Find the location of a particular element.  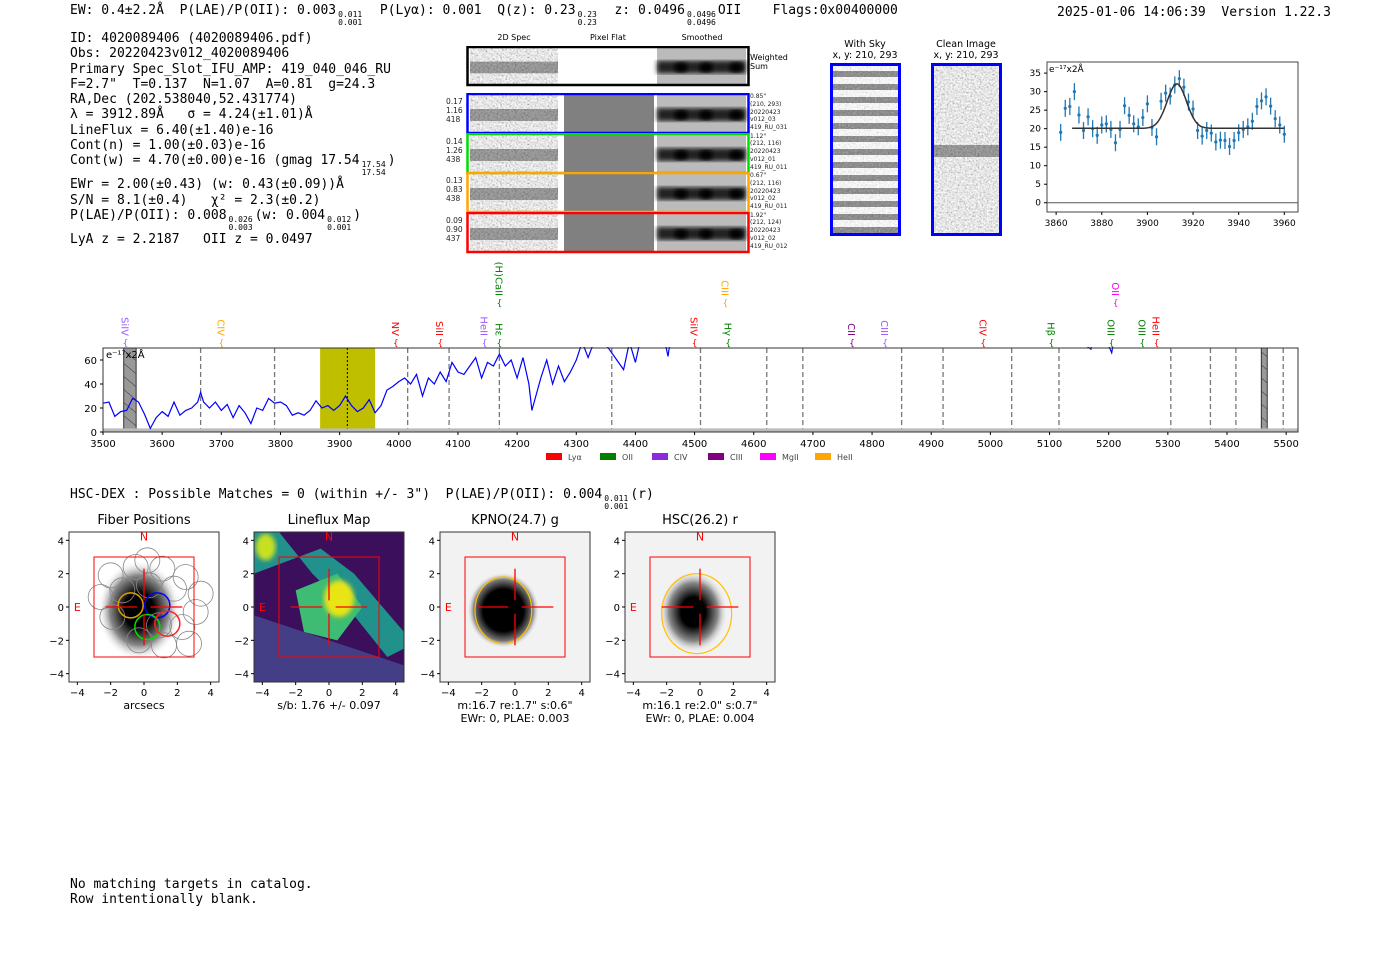

x-tick-label: 3940 is located at coordinates (1238, 224).